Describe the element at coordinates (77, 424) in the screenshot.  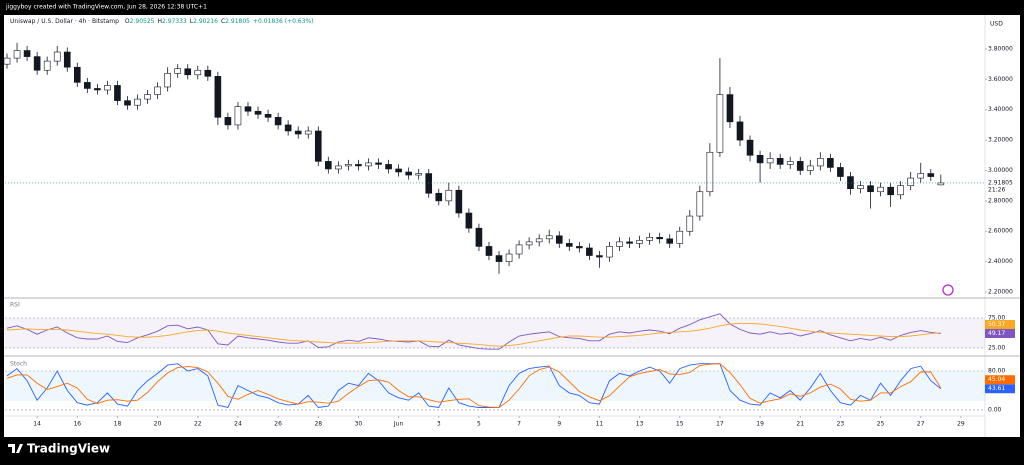
I see `x-tick-label: 16` at that location.